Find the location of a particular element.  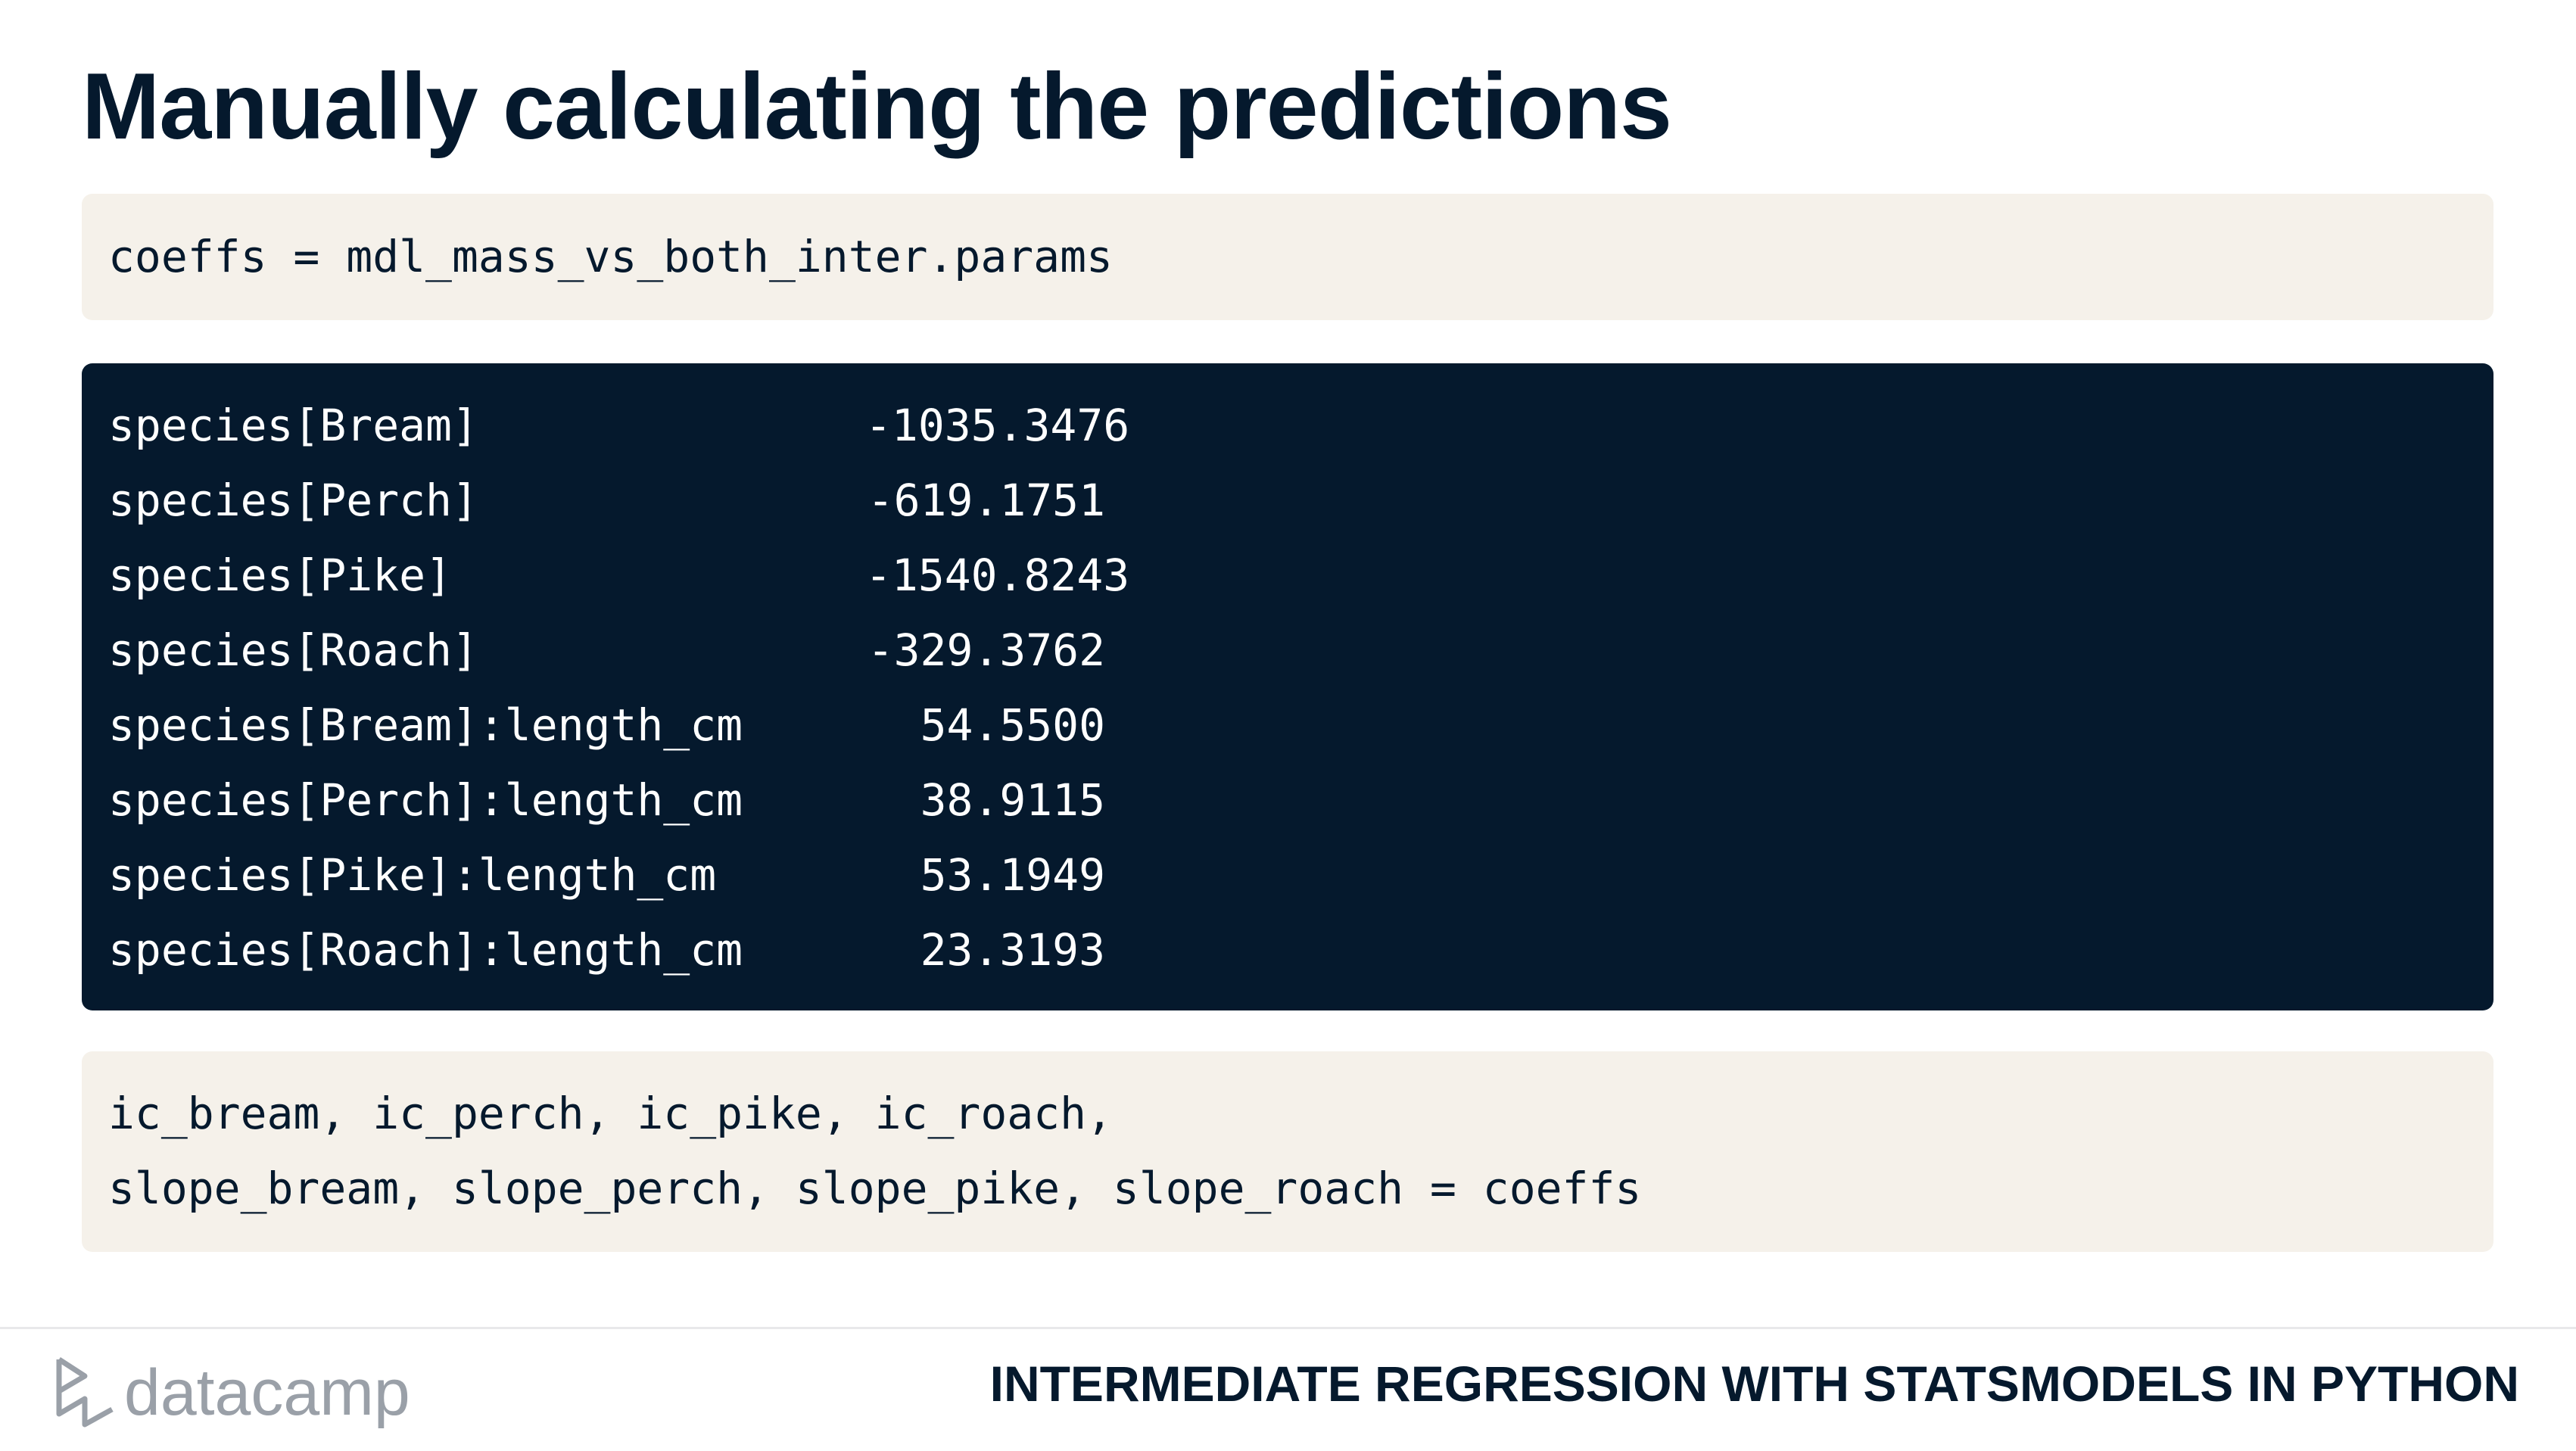

param-name: species[Roach] is located at coordinates (293, 650).